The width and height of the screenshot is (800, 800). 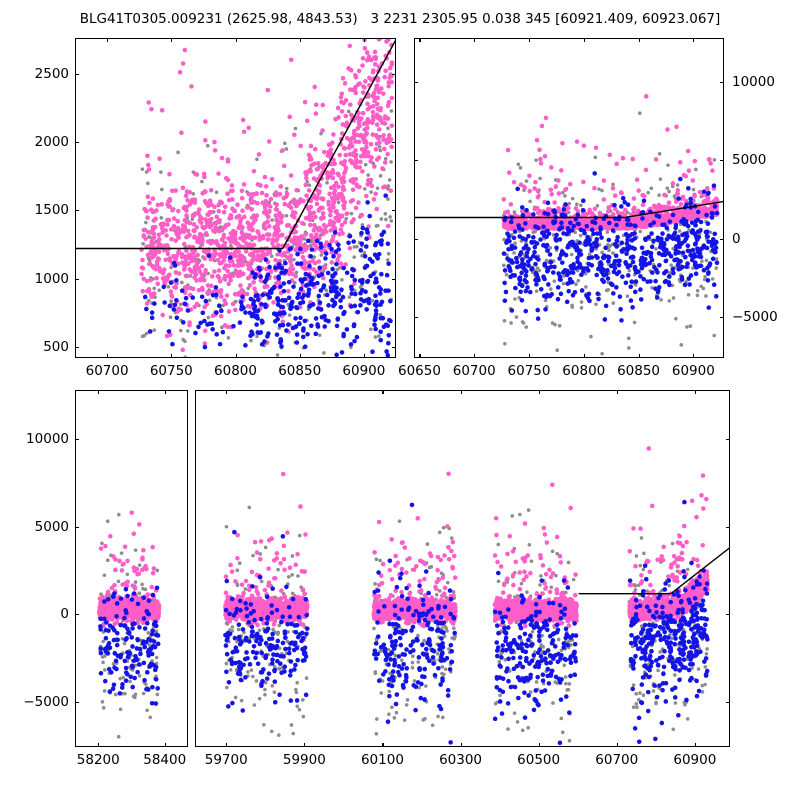 I want to click on x-tick-label: 58400, so click(x=165, y=760).